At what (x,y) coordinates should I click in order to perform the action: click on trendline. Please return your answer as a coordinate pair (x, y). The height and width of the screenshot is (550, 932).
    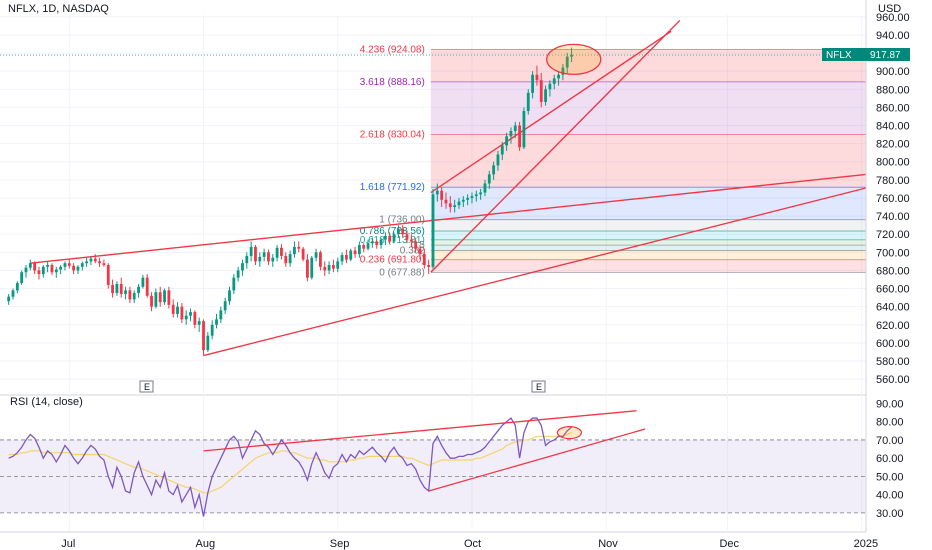
    Looking at the image, I should click on (448, 218).